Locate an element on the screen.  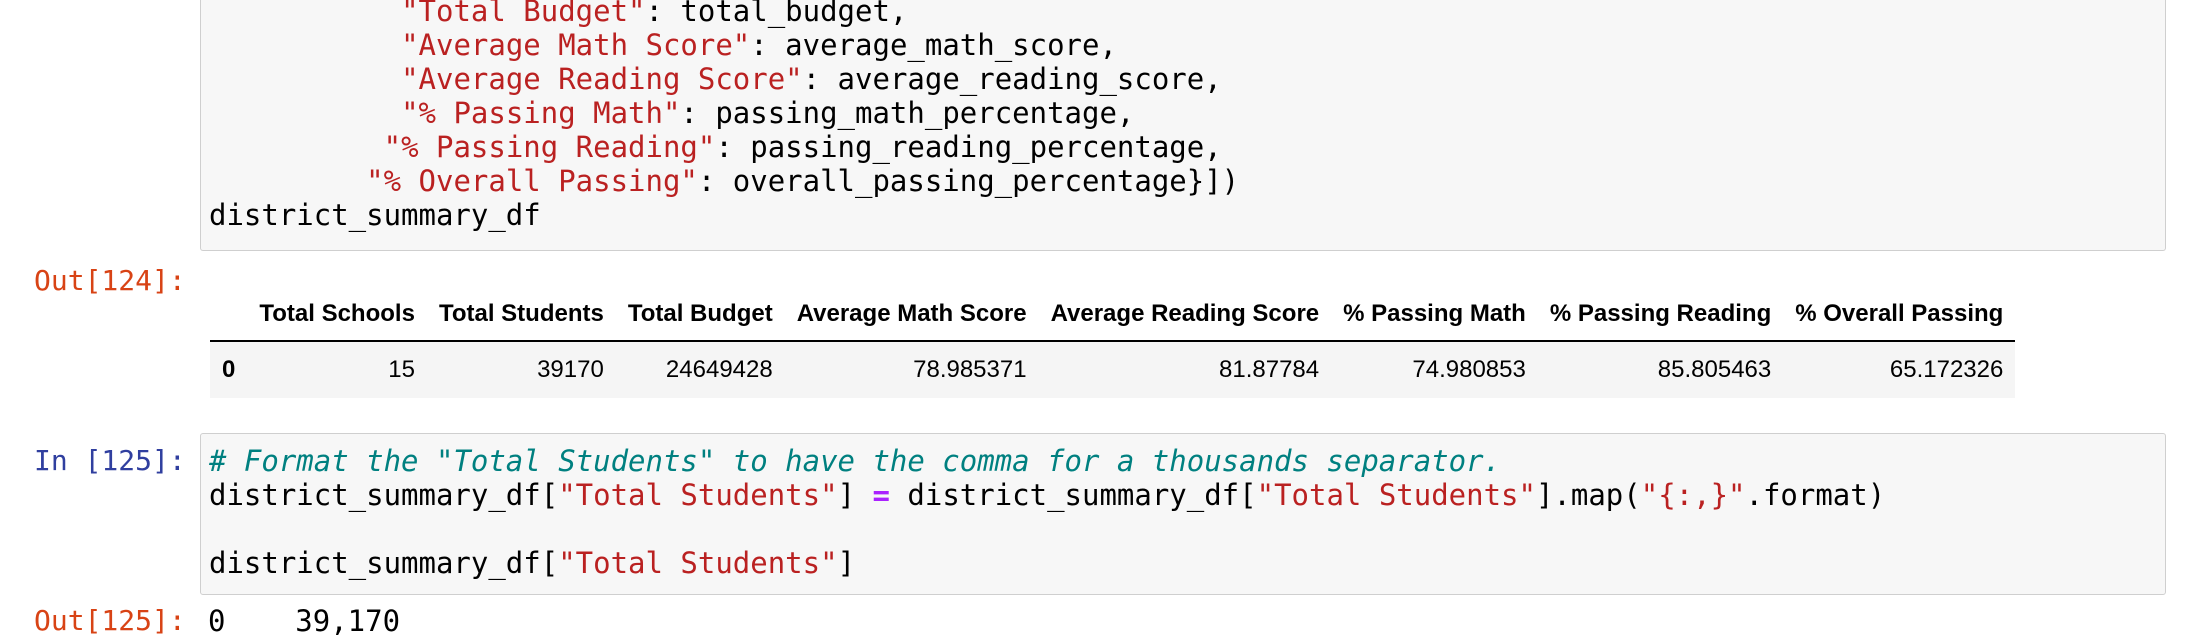
column-header: % Passing Reading is located at coordinates (1660, 316).